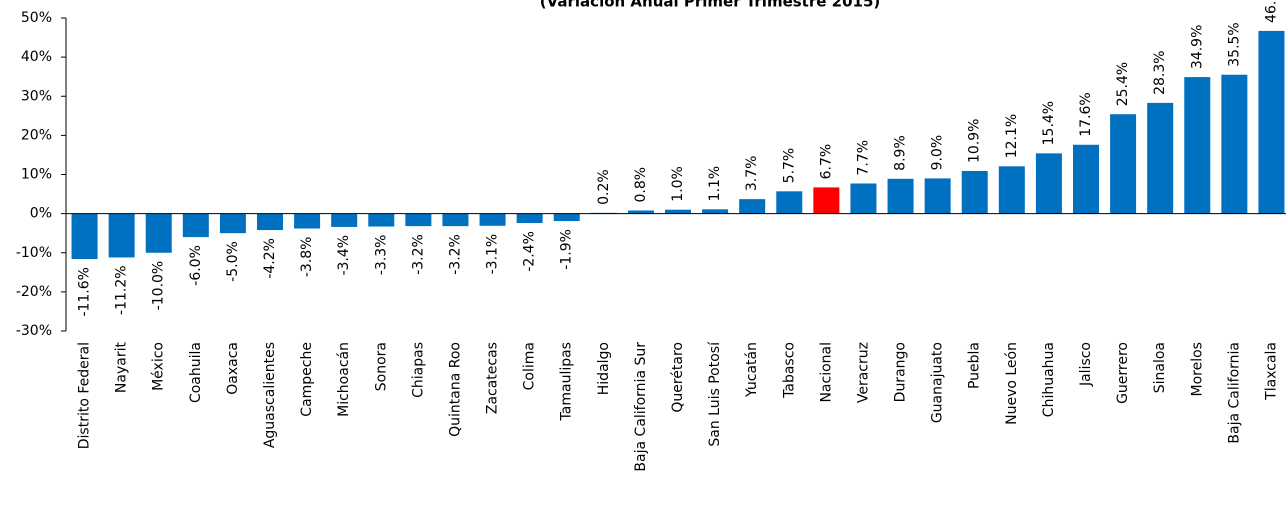 The width and height of the screenshot is (1286, 519). Describe the element at coordinates (1160, 72) in the screenshot. I see `value-label: 28.3%` at that location.